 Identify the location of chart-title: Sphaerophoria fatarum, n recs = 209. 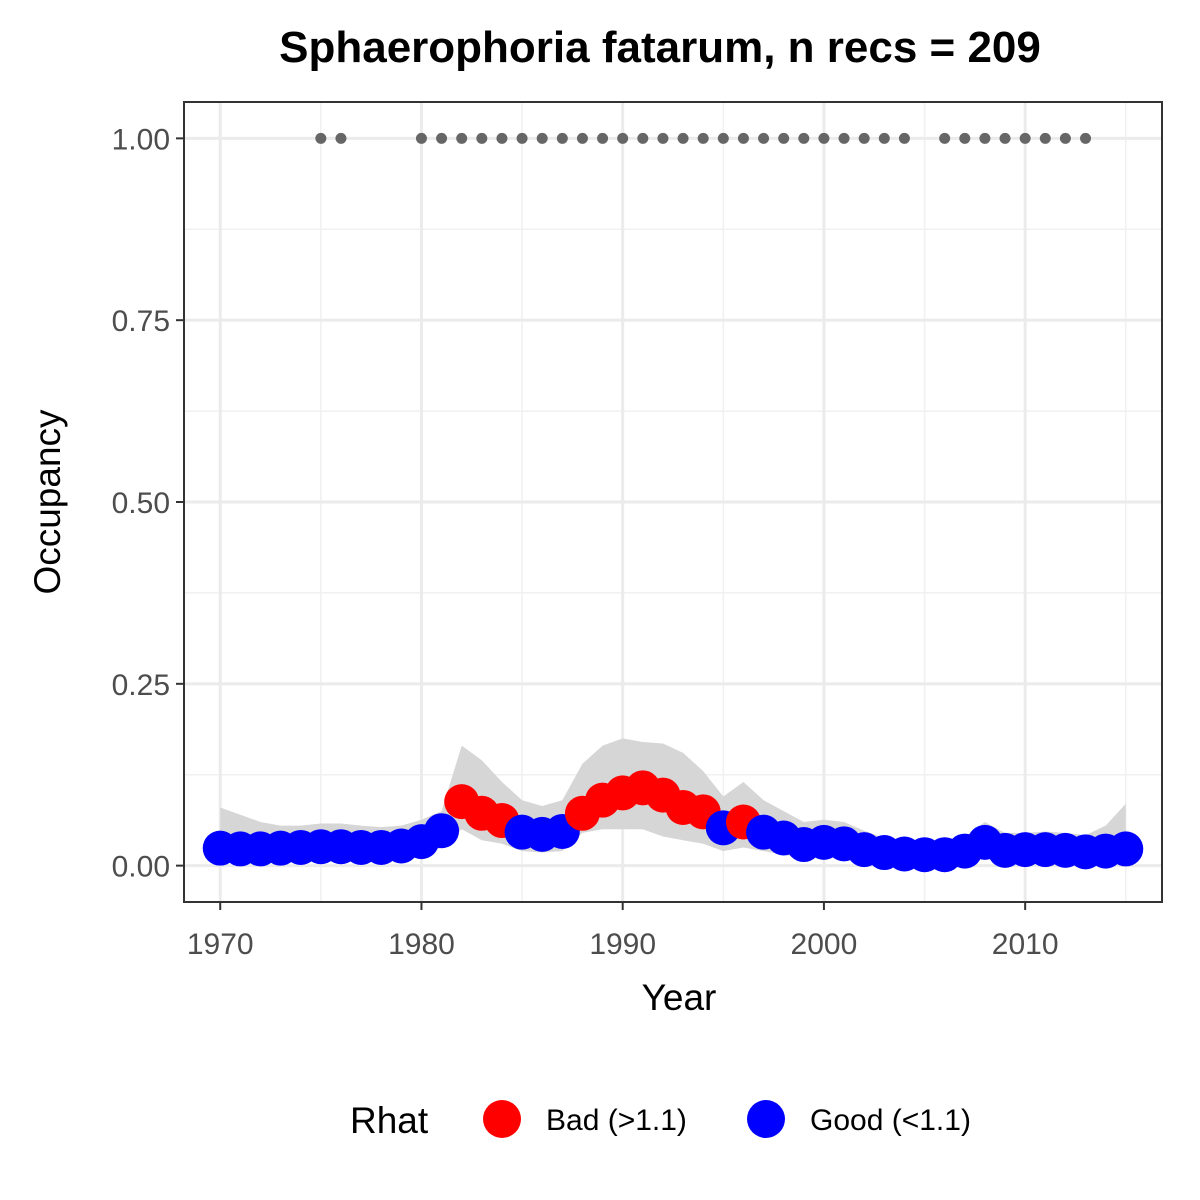
(660, 47).